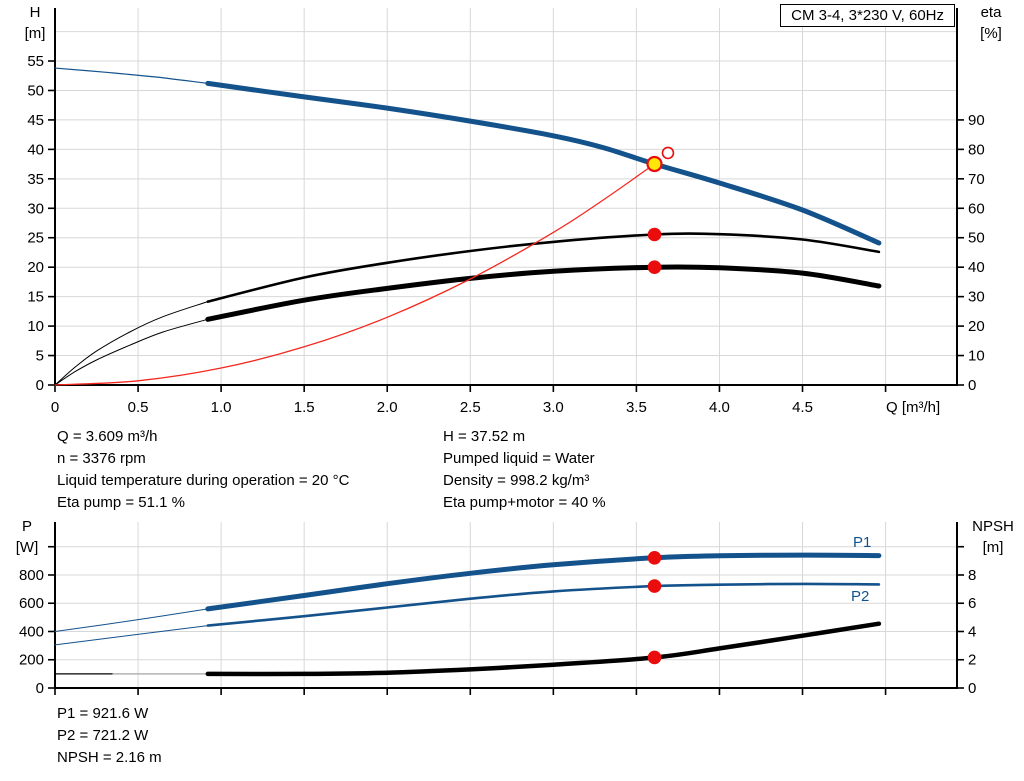 This screenshot has height=781, width=1024. What do you see at coordinates (976, 208) in the screenshot?
I see `right-axis-tick-label: 60` at bounding box center [976, 208].